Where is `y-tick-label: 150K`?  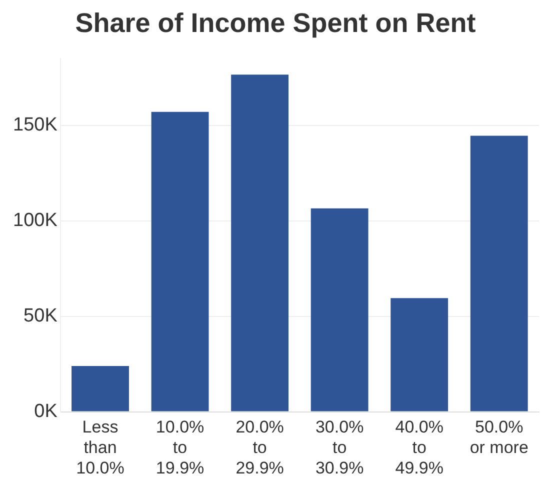 y-tick-label: 150K is located at coordinates (35, 125).